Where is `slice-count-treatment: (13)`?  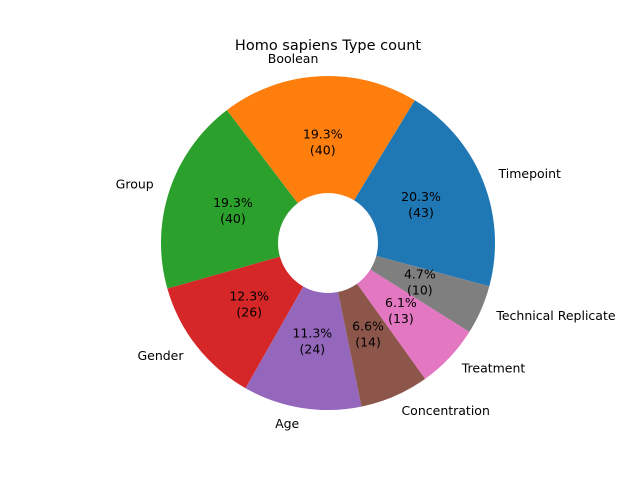
slice-count-treatment: (13) is located at coordinates (401, 318).